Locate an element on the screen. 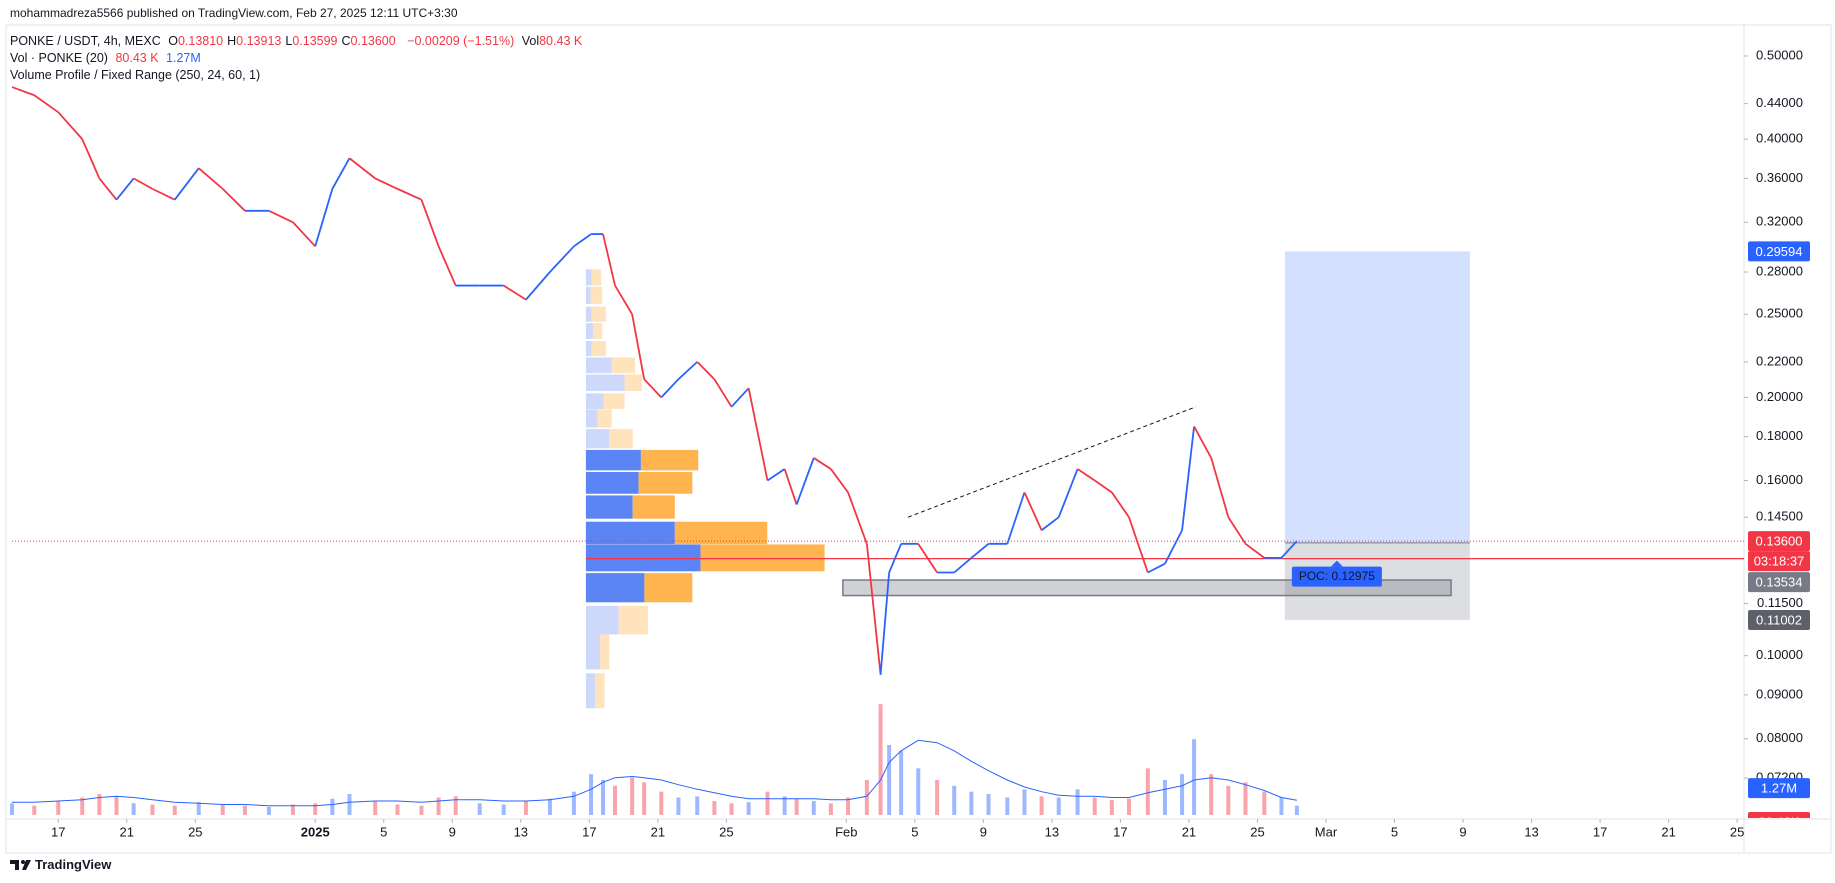 The image size is (1835, 883). poc-label: POC: 0.12975 is located at coordinates (1337, 576).